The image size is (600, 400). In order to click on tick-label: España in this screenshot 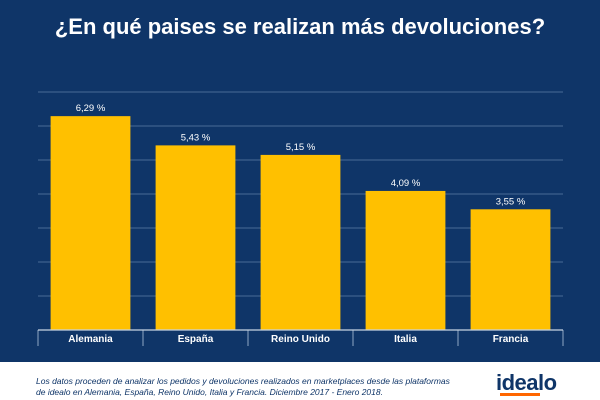, I will do `click(196, 339)`.